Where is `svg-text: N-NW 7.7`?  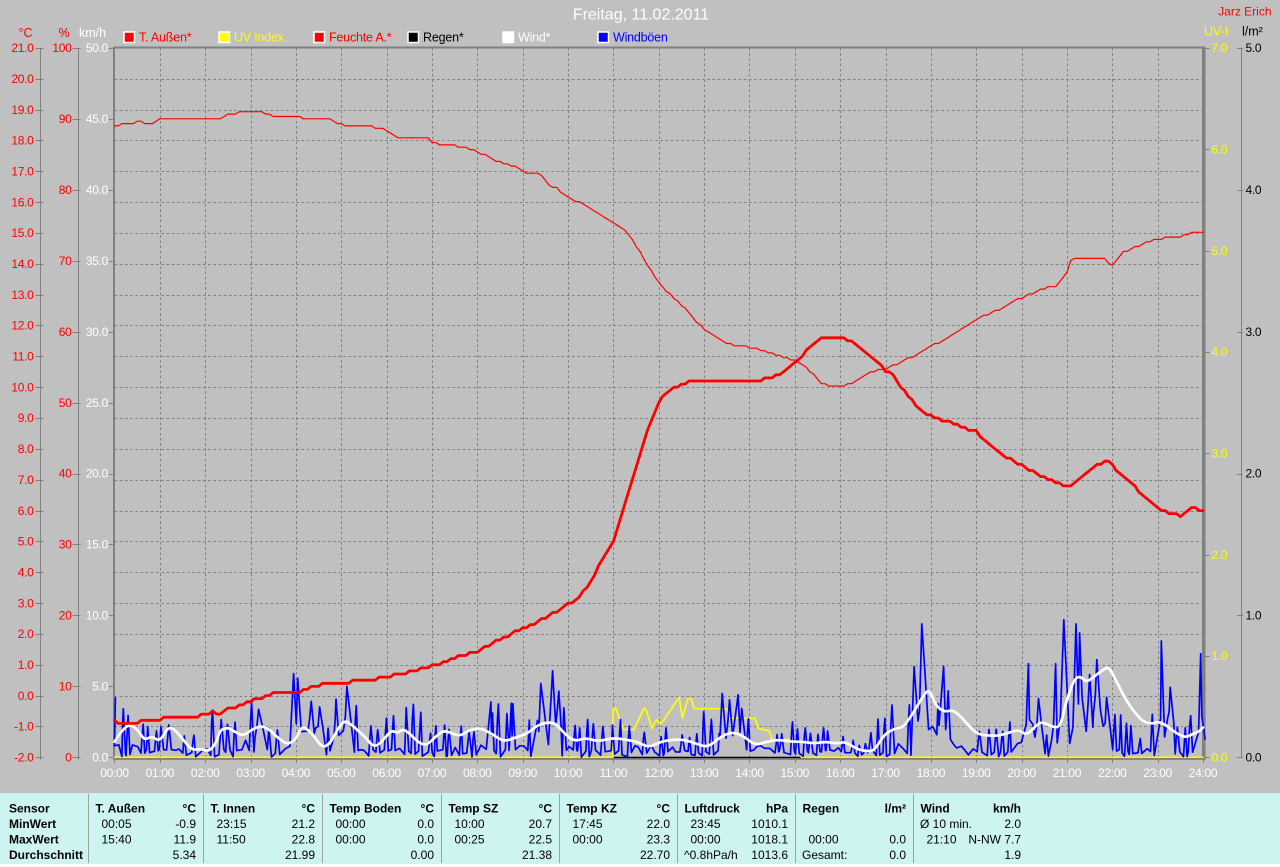 svg-text: N-NW 7.7 is located at coordinates (994, 840).